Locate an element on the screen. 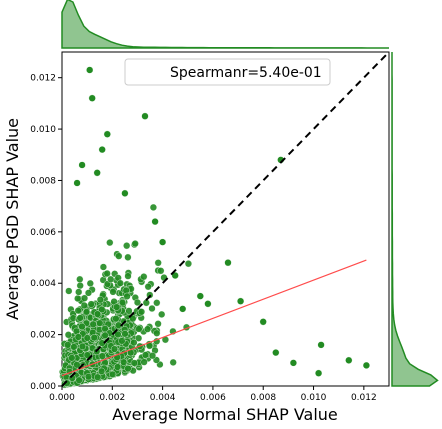  marginal-right is located at coordinates (415, 219).